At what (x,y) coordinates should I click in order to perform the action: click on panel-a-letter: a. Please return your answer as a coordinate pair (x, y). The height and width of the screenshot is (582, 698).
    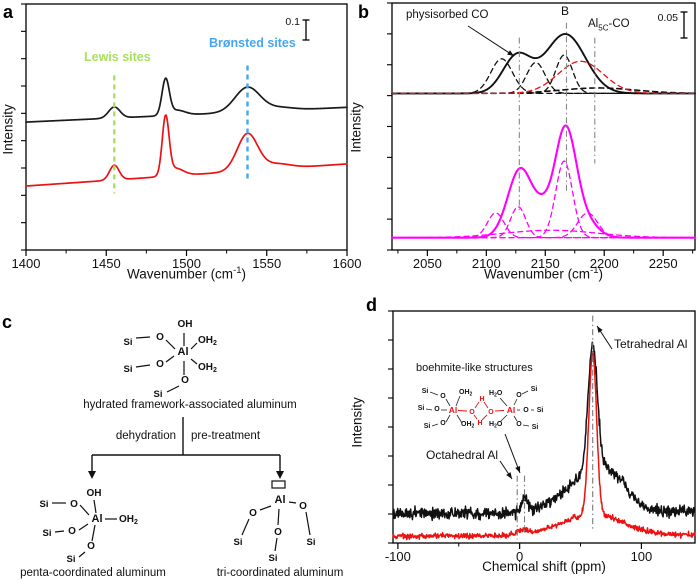
    Looking at the image, I should click on (8, 12).